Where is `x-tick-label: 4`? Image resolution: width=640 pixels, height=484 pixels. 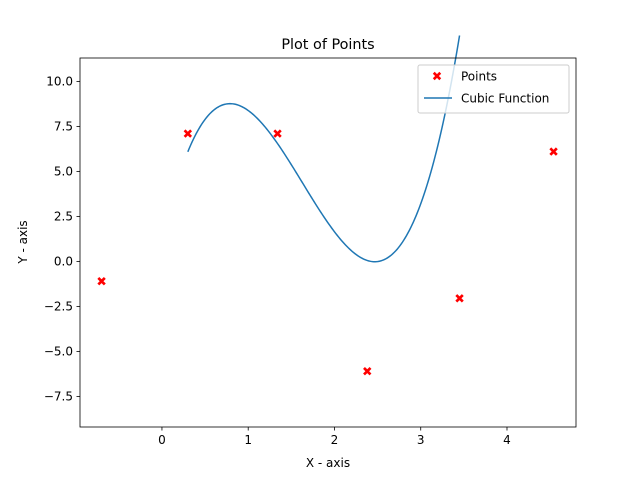
x-tick-label: 4 is located at coordinates (507, 440).